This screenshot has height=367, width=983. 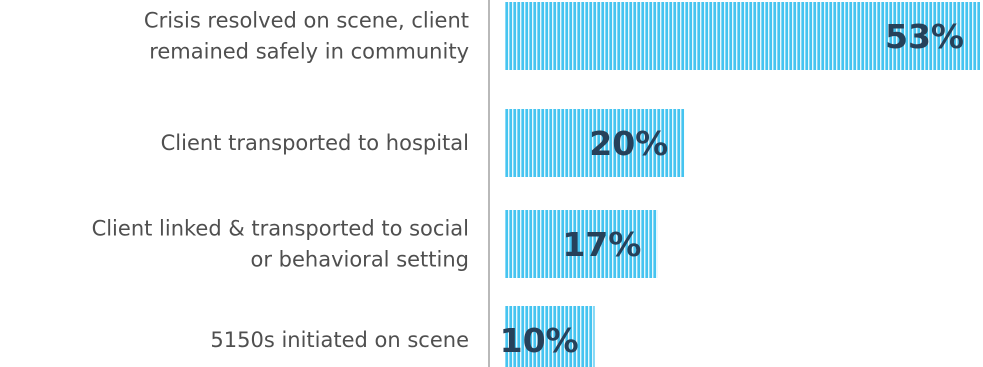 I want to click on category-label-3: 5150s initiated on scene, so click(x=339, y=340).